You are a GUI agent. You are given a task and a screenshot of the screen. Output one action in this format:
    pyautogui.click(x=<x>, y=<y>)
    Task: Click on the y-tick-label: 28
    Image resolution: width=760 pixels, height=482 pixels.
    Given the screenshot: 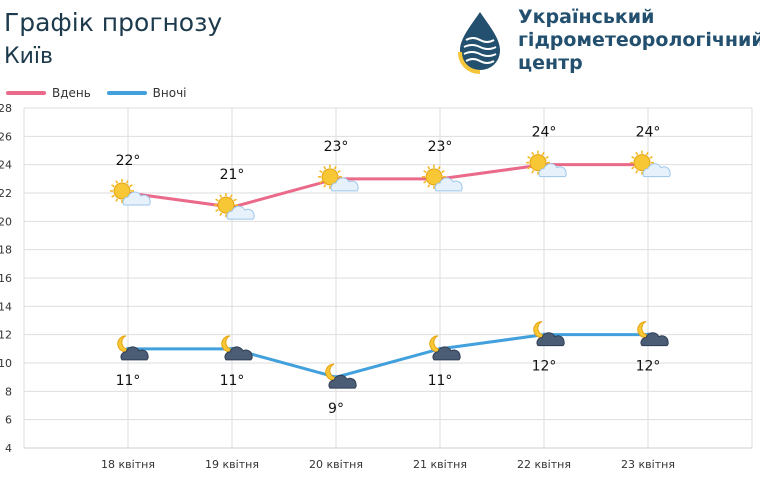 What is the action you would take?
    pyautogui.click(x=6, y=108)
    